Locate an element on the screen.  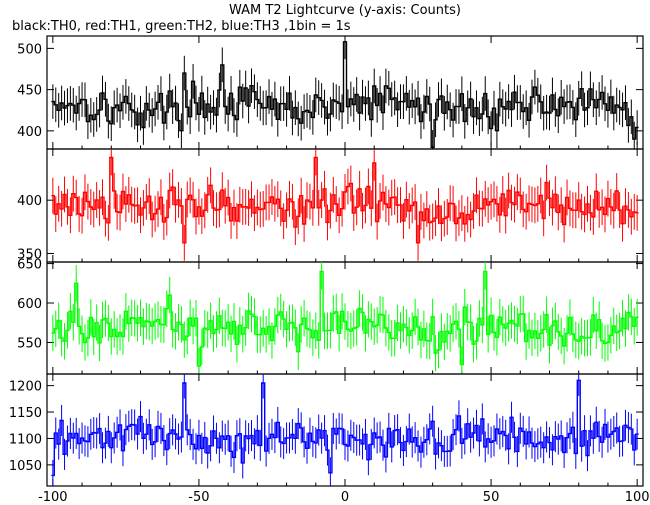
y-tick-label: 1150 is located at coordinates (25, 413).